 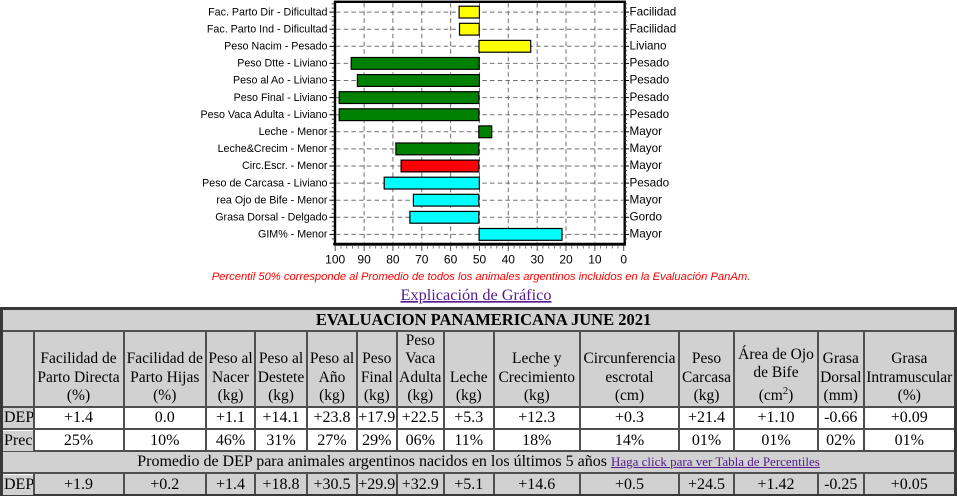 I want to click on svg-text: rea Ojo de Bife - Menor, so click(x=272, y=200).